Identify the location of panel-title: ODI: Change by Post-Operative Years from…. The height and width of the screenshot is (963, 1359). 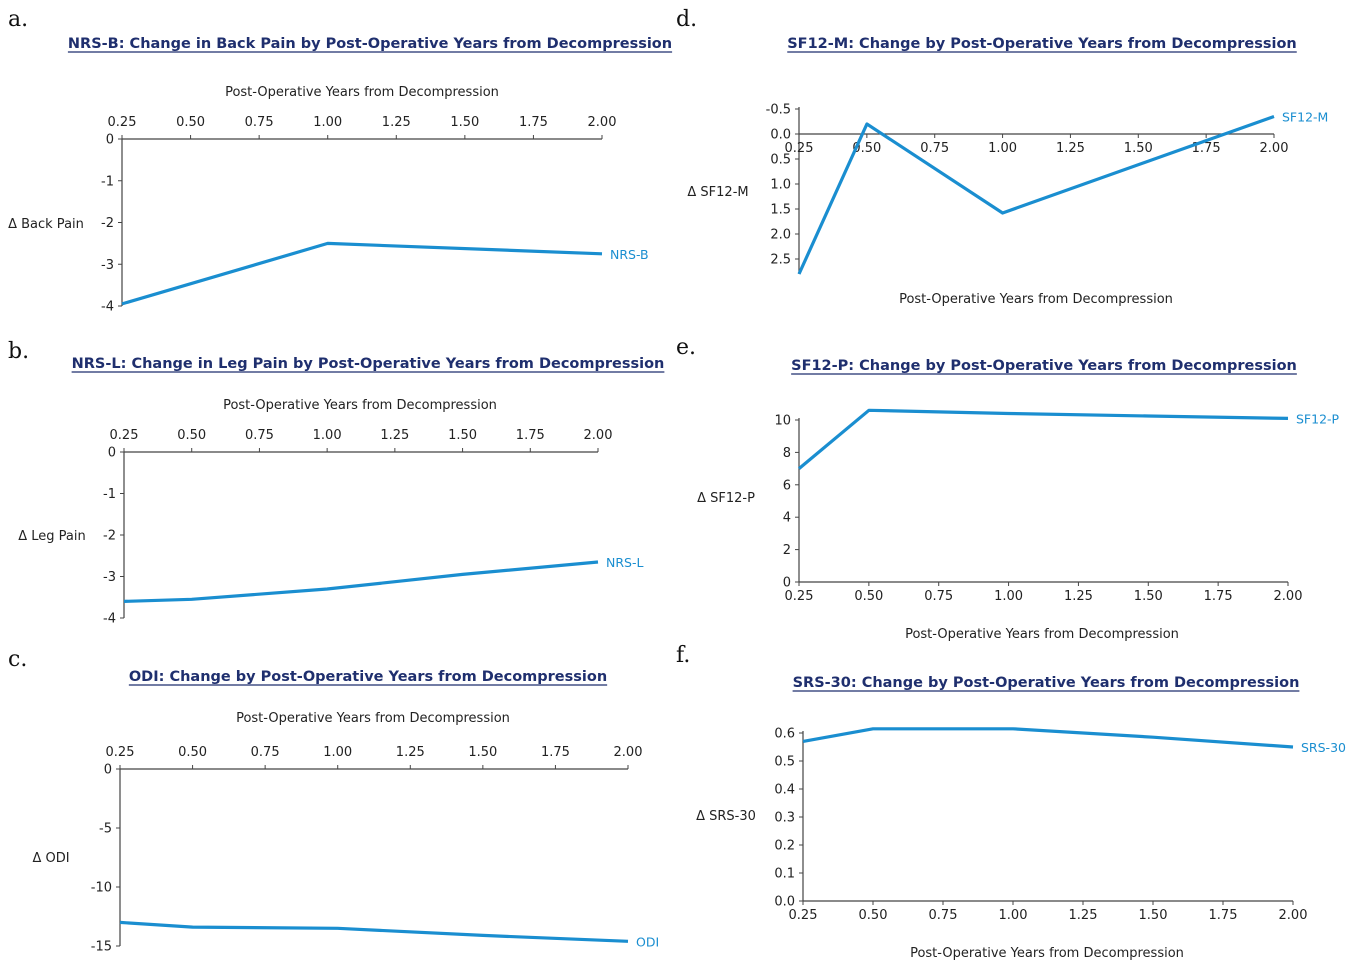
(368, 677).